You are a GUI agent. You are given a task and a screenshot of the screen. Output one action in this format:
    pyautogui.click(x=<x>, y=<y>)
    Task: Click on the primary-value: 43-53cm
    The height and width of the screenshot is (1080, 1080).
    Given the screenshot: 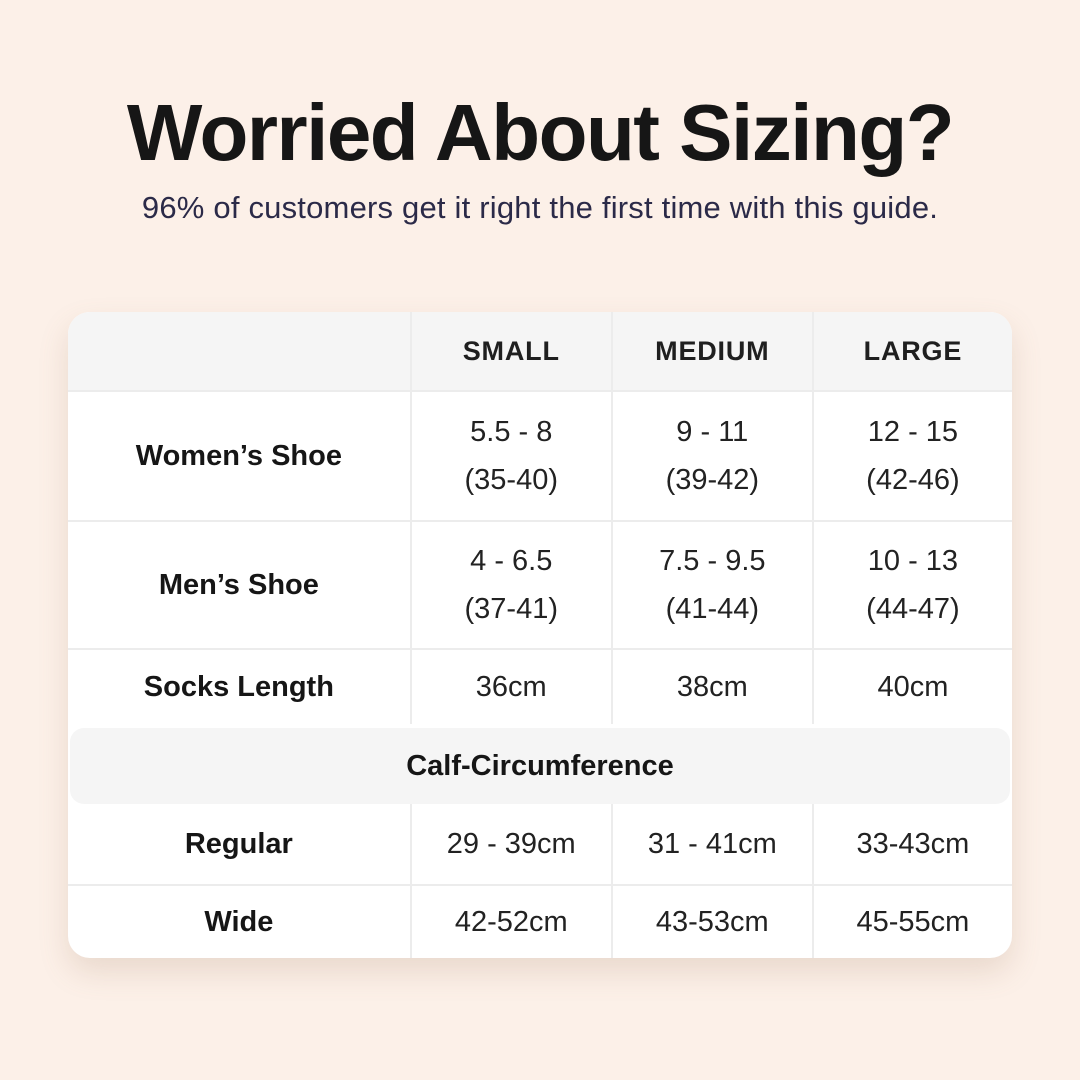 What is the action you would take?
    pyautogui.click(x=712, y=921)
    